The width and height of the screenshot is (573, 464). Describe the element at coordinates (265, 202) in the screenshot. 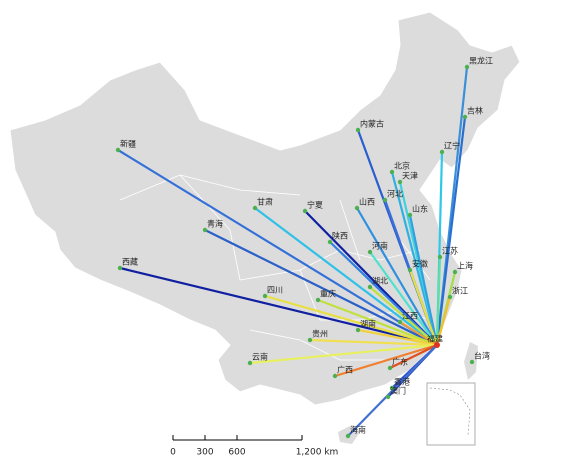

I see `province-label: 甘肃` at that location.